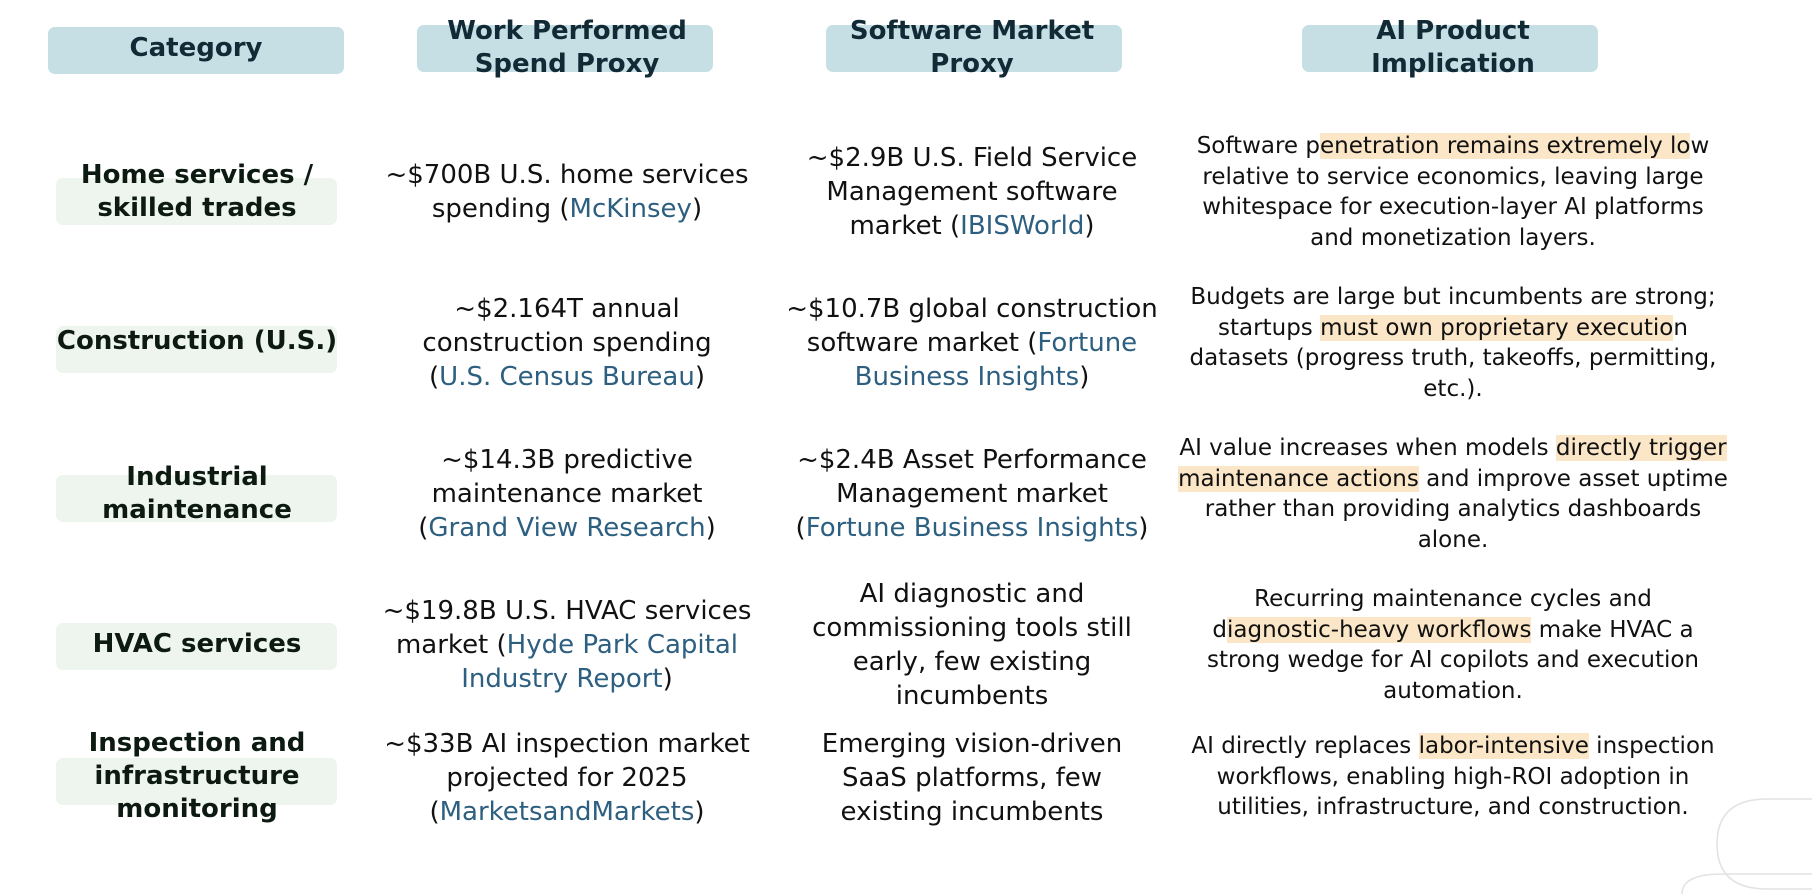 Image resolution: width=1812 pixels, height=894 pixels. I want to click on category-label: Construction (U.S.), so click(197, 341).